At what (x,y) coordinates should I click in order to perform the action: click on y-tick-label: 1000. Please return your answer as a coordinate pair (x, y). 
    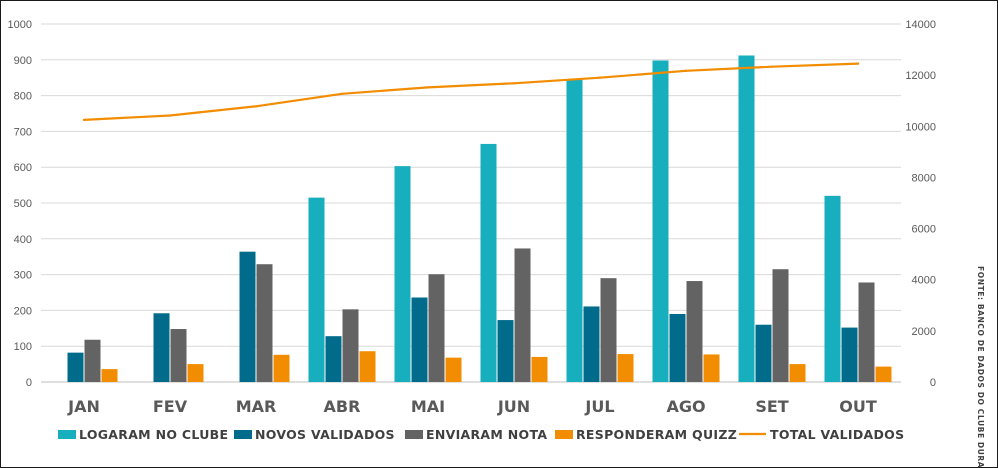
    Looking at the image, I should click on (20, 25).